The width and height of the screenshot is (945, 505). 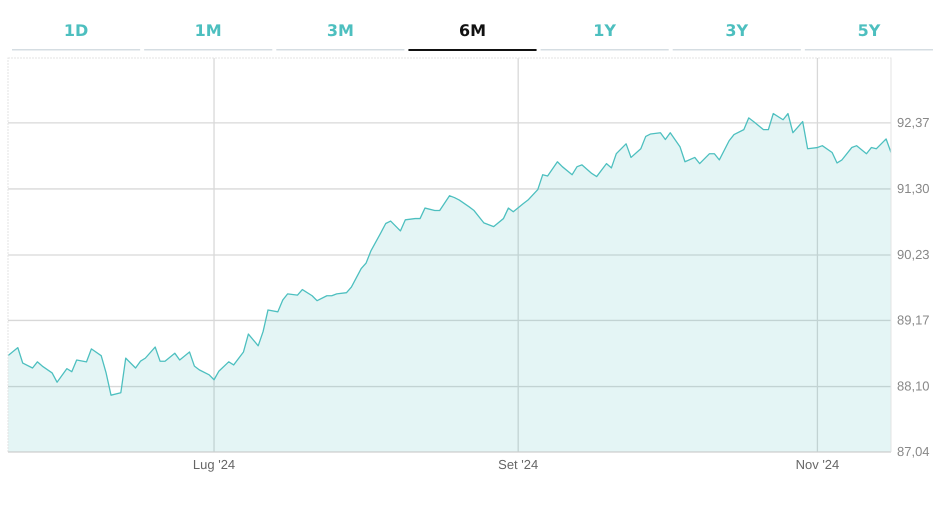 I want to click on y-tick-label: 89,17, so click(x=913, y=320).